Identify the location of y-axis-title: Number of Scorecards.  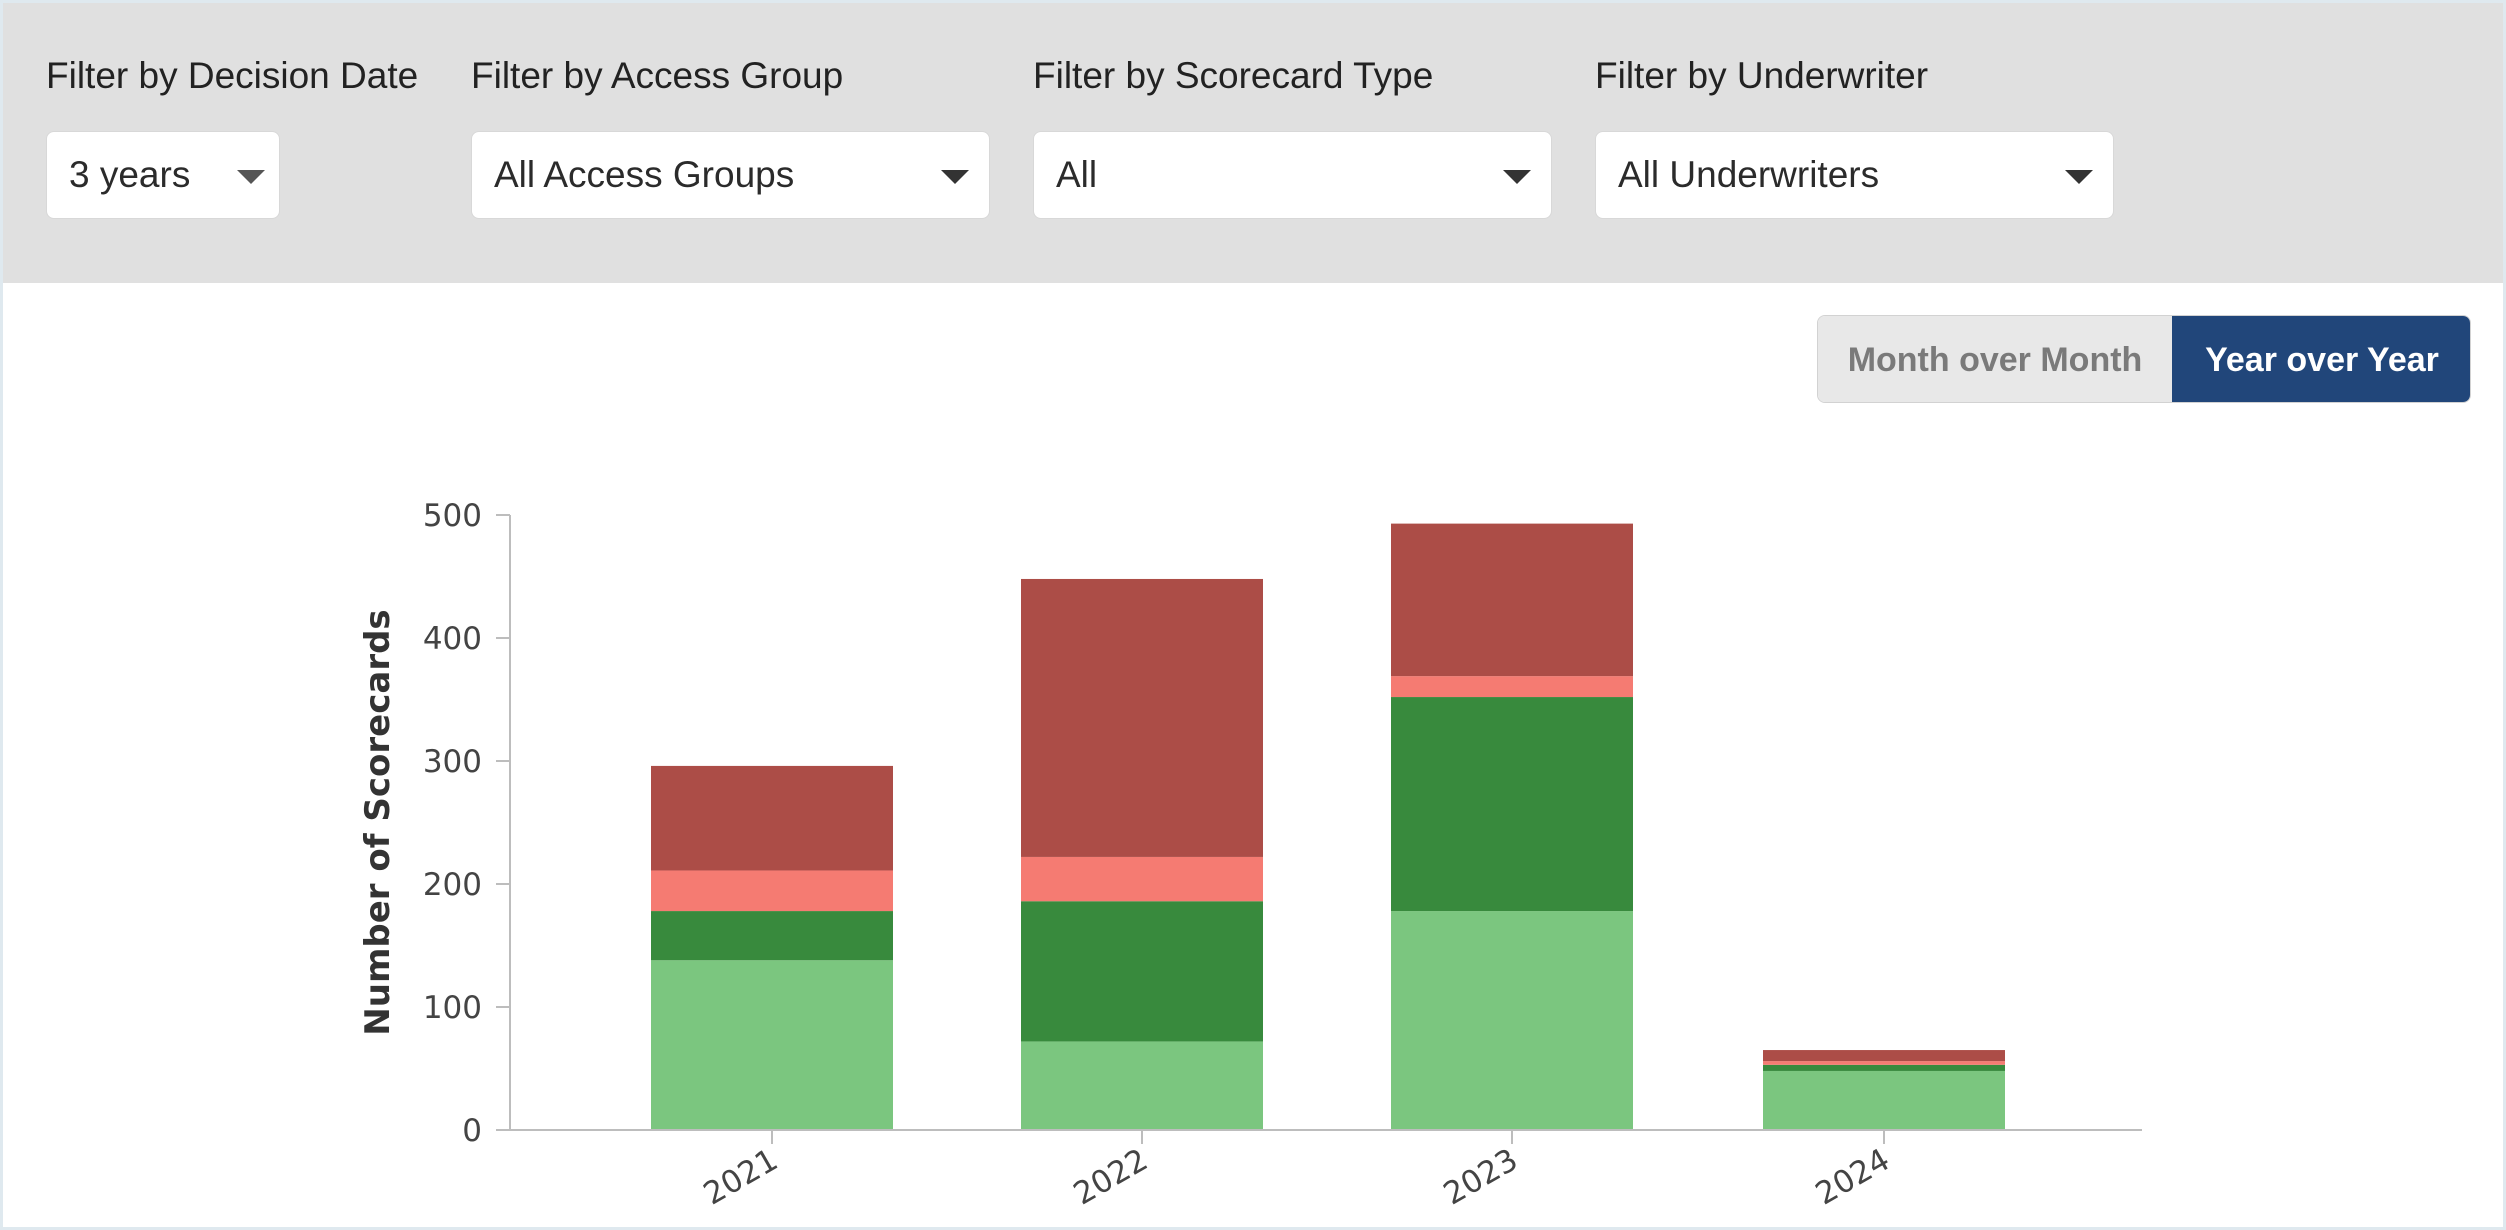
(378, 822).